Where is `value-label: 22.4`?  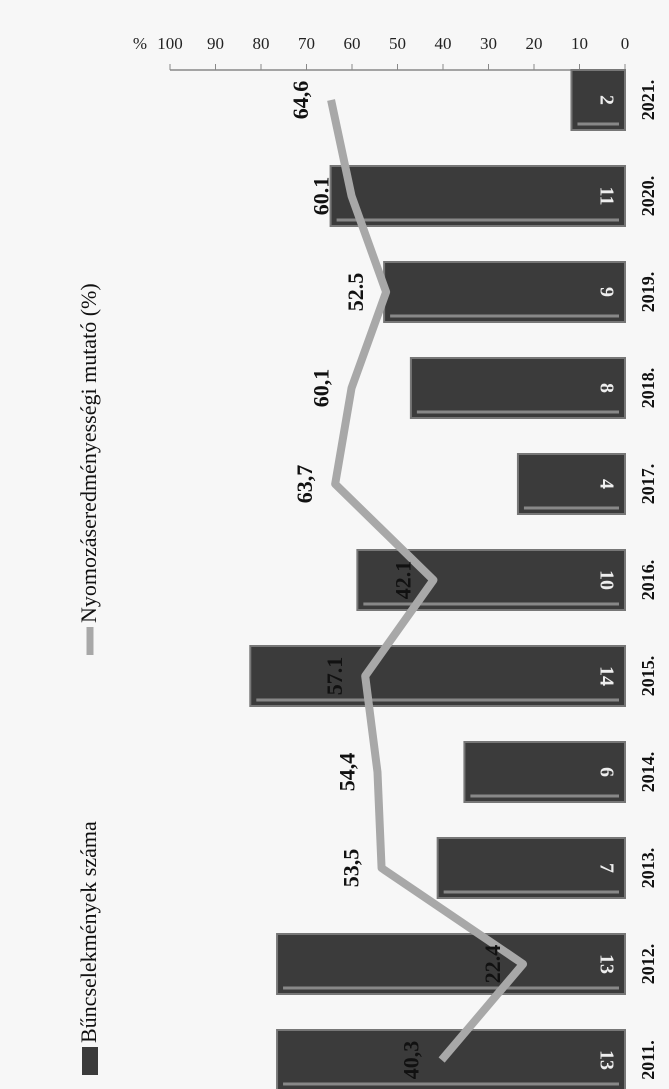
value-label: 22.4 is located at coordinates (492, 964).